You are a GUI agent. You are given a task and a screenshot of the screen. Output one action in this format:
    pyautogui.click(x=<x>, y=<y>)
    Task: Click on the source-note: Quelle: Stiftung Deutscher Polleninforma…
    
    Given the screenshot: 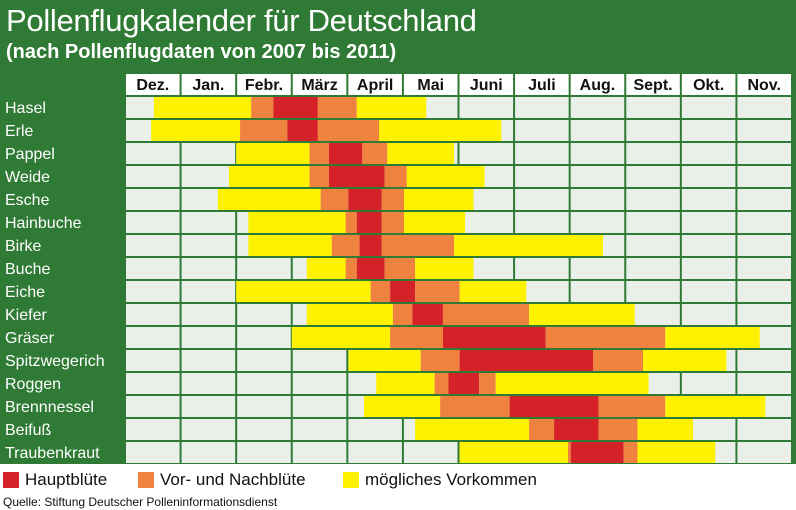 What is the action you would take?
    pyautogui.click(x=140, y=502)
    